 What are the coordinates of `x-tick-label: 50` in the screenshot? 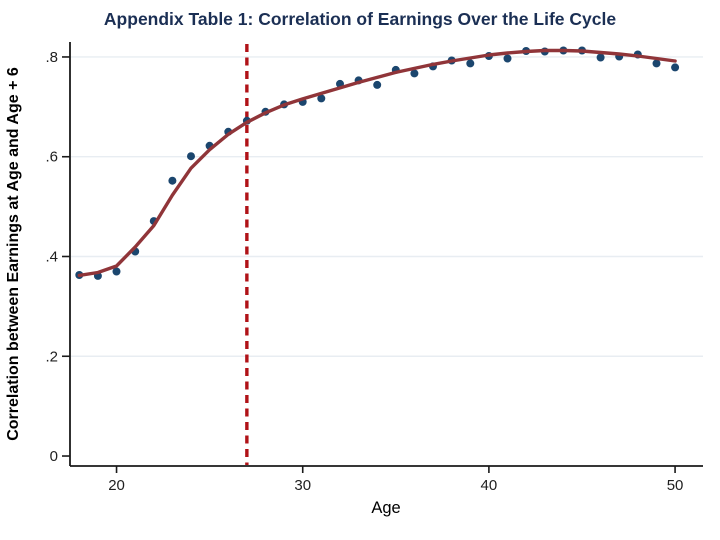 It's located at (675, 485).